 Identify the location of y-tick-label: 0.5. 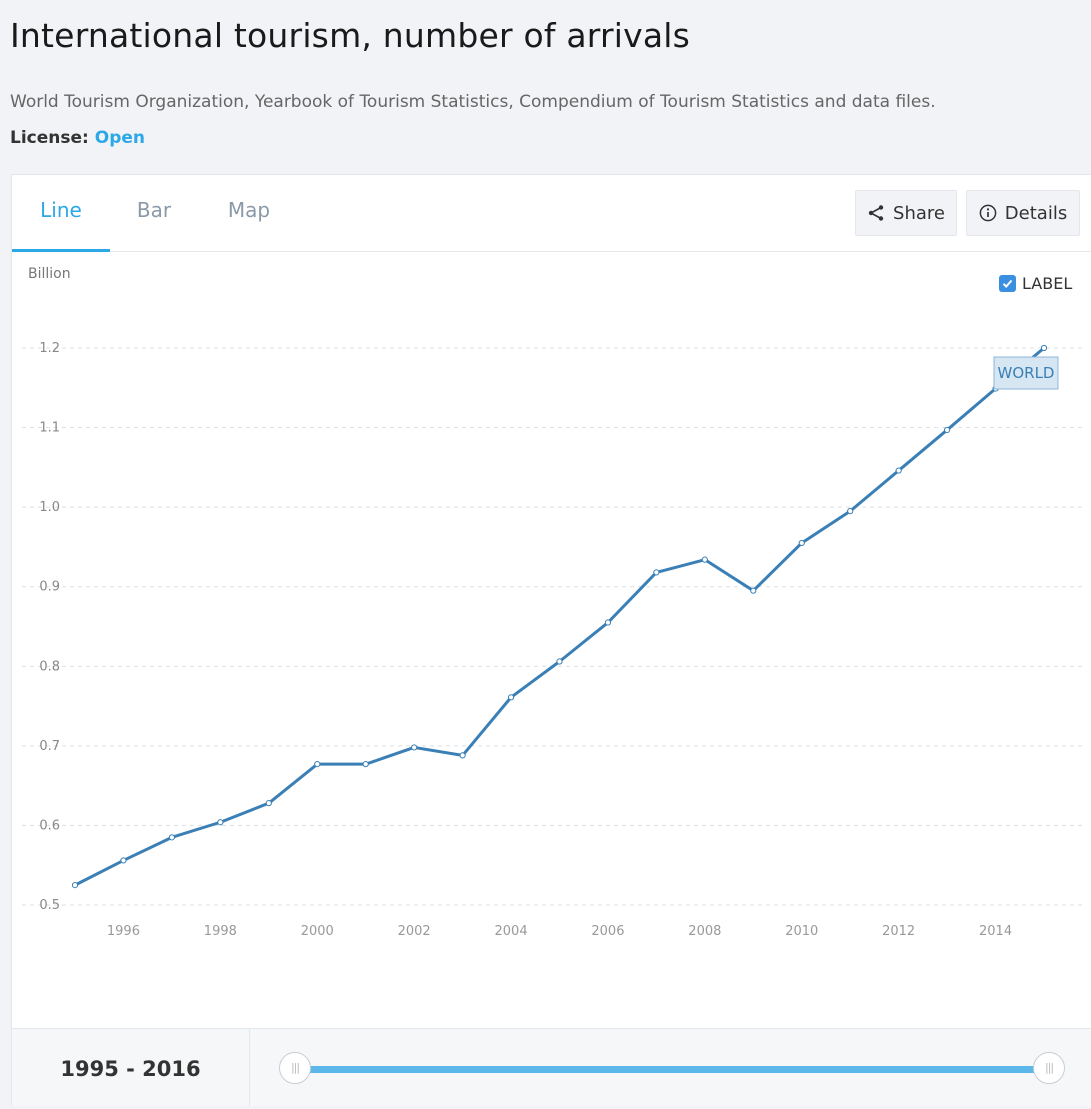
(49, 905).